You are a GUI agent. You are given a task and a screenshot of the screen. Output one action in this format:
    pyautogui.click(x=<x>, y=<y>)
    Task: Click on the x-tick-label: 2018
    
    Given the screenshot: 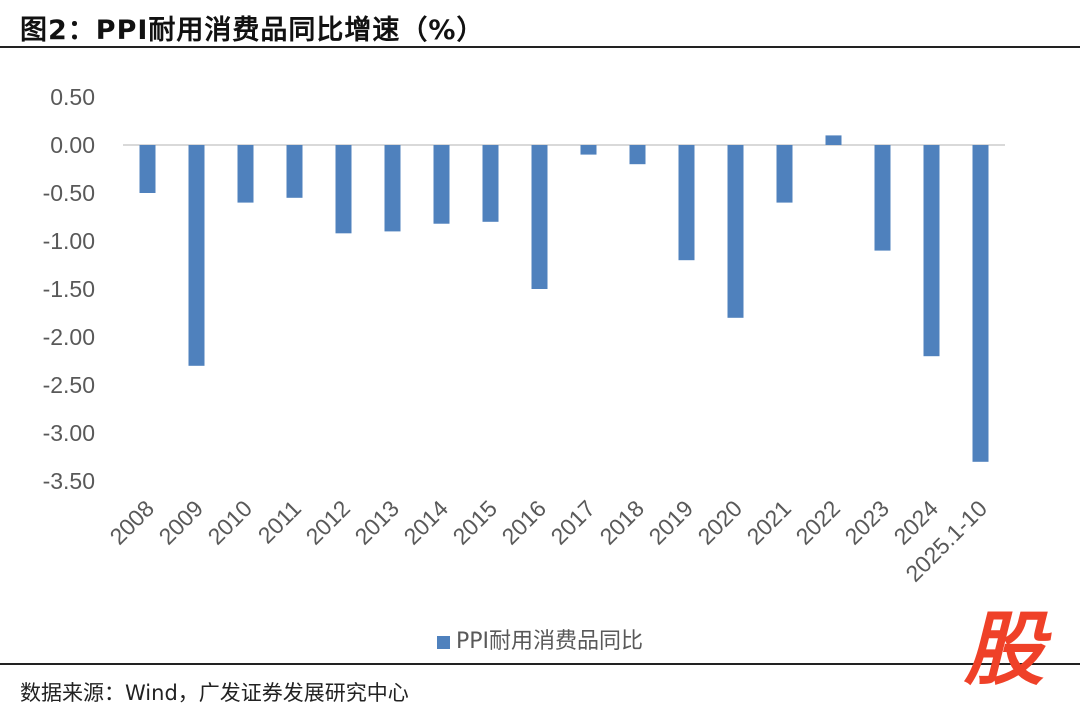 What is the action you would take?
    pyautogui.click(x=621, y=522)
    